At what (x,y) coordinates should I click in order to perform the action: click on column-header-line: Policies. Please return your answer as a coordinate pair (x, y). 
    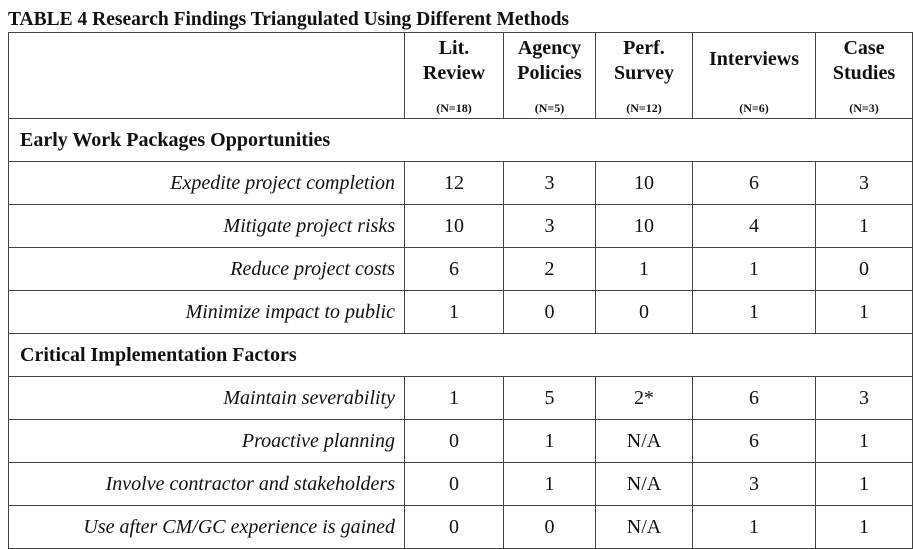
    Looking at the image, I should click on (549, 73).